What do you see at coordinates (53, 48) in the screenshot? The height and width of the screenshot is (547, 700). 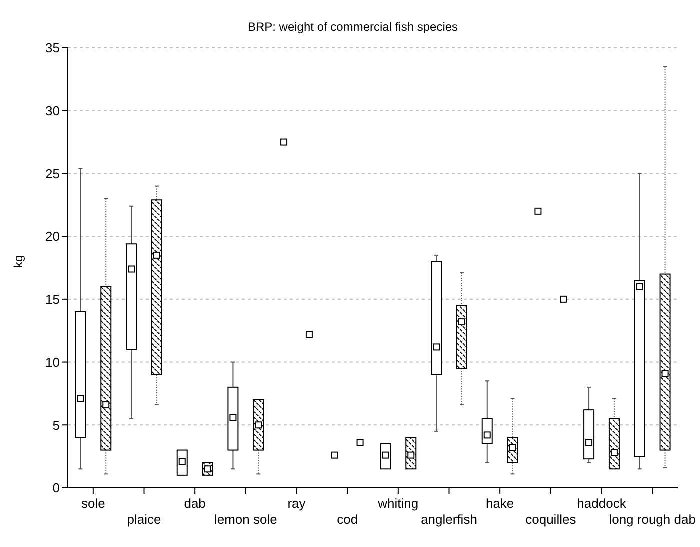 I see `y-tick-label: 35` at bounding box center [53, 48].